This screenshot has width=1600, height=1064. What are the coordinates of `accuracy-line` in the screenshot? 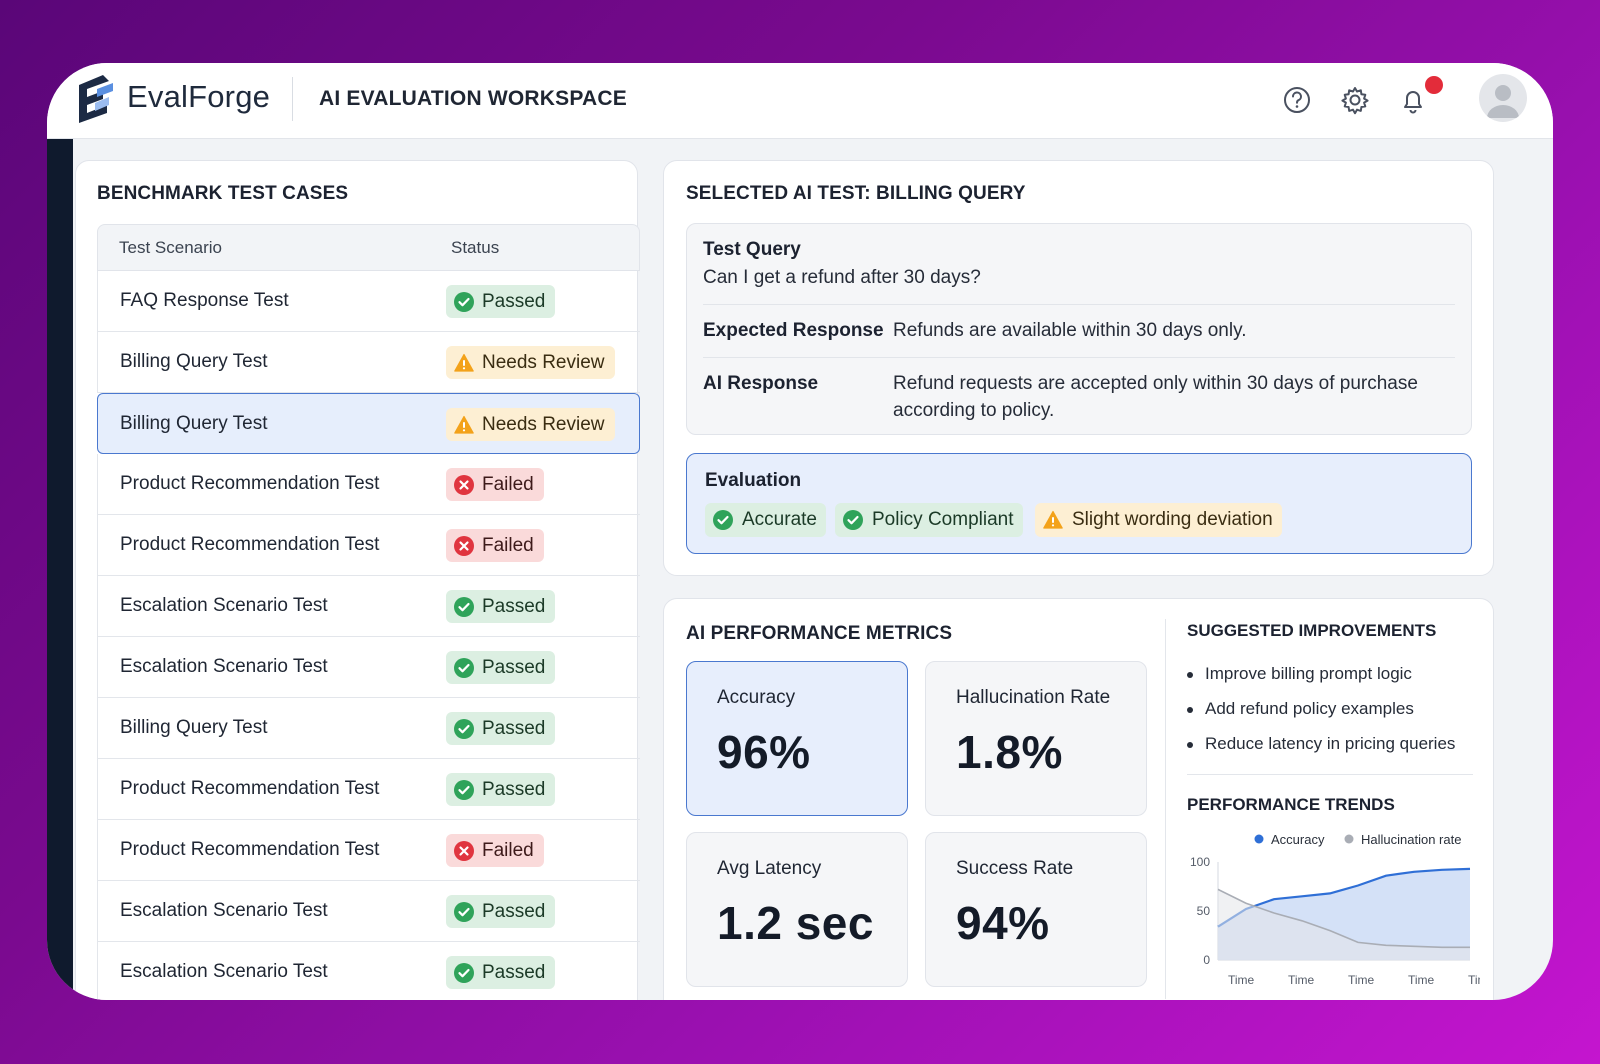 It's located at (1344, 897).